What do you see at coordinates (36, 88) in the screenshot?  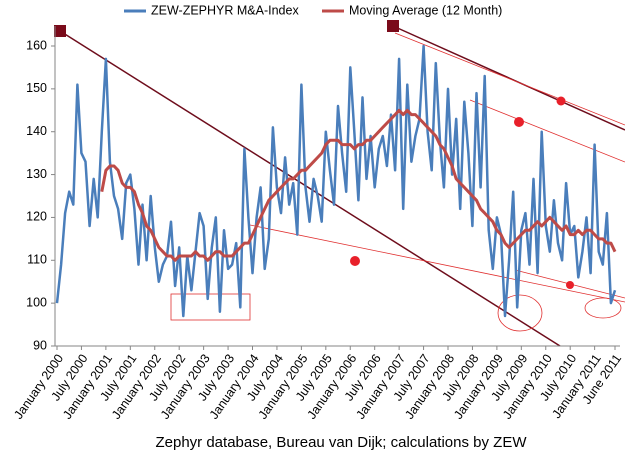 I see `y-tick-label: 150` at bounding box center [36, 88].